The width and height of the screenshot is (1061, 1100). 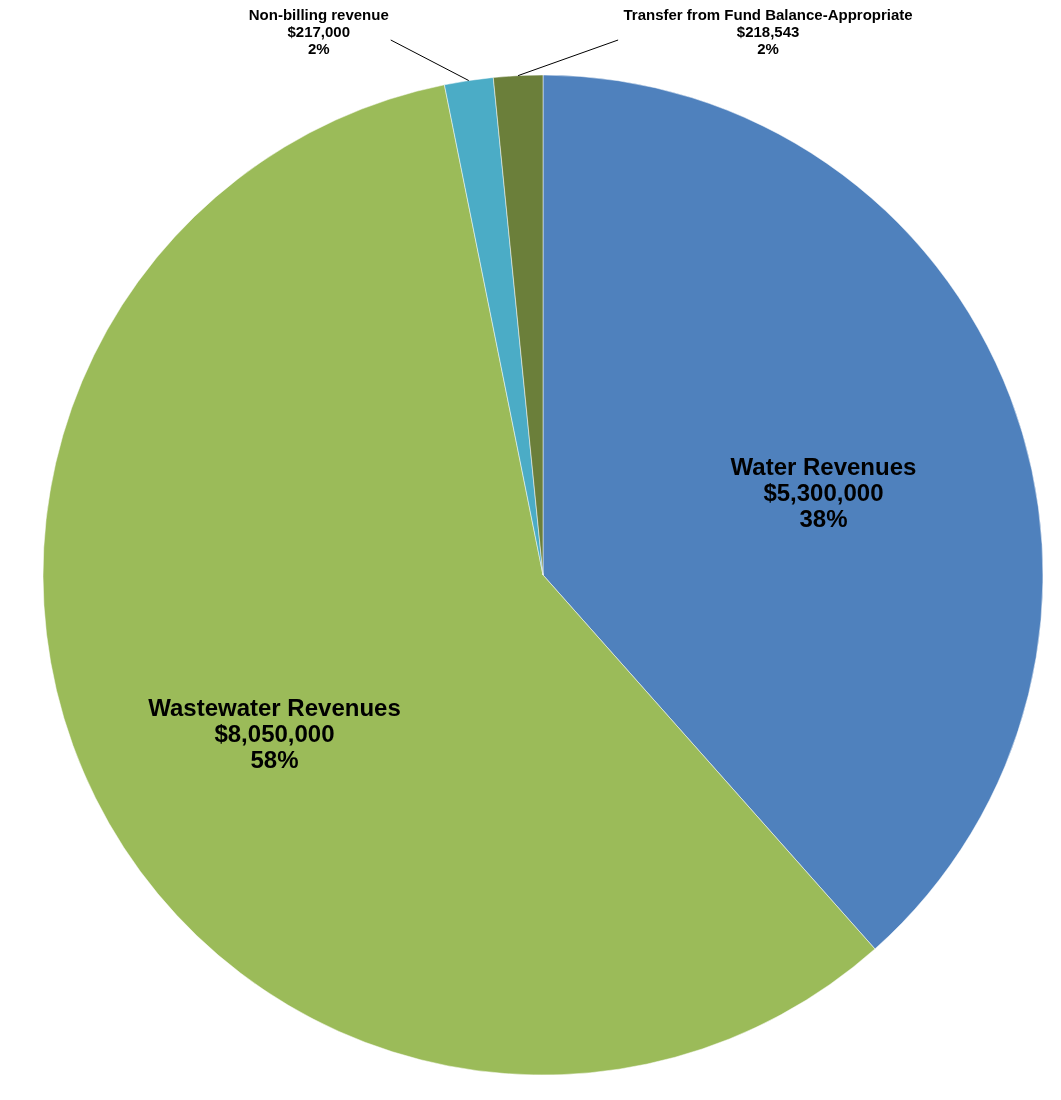 I want to click on data-label: $8,050,000 58%, so click(x=274, y=746).